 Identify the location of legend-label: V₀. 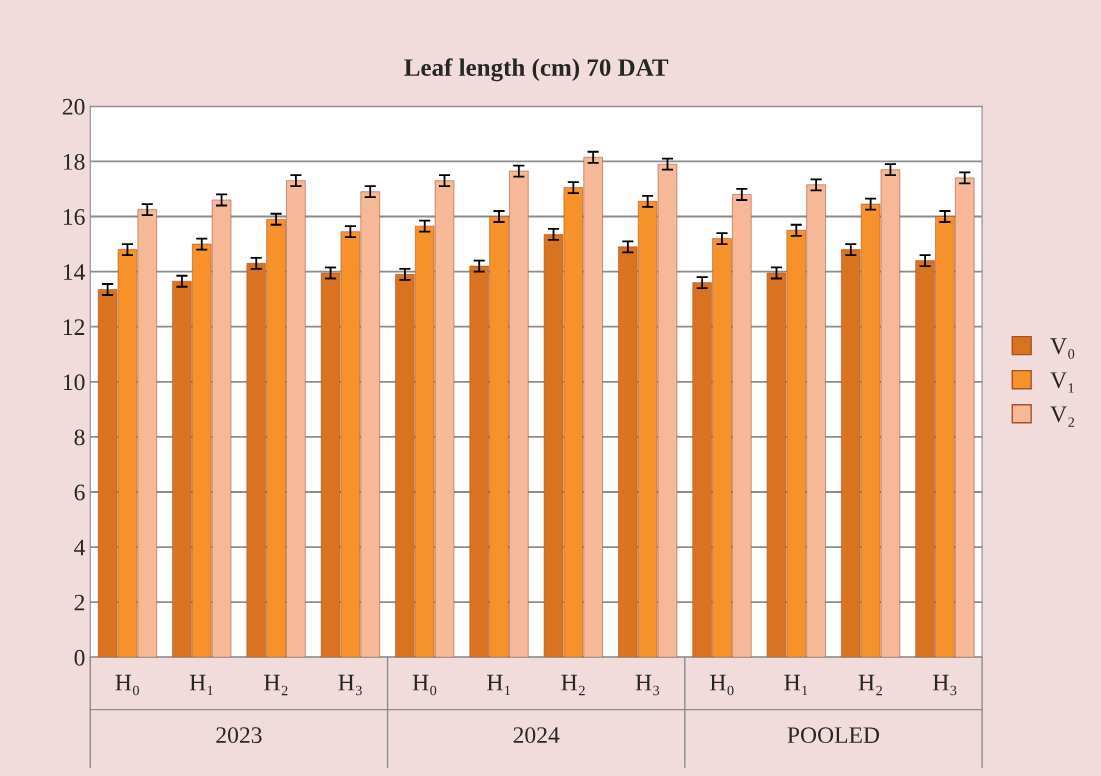
(1062, 348).